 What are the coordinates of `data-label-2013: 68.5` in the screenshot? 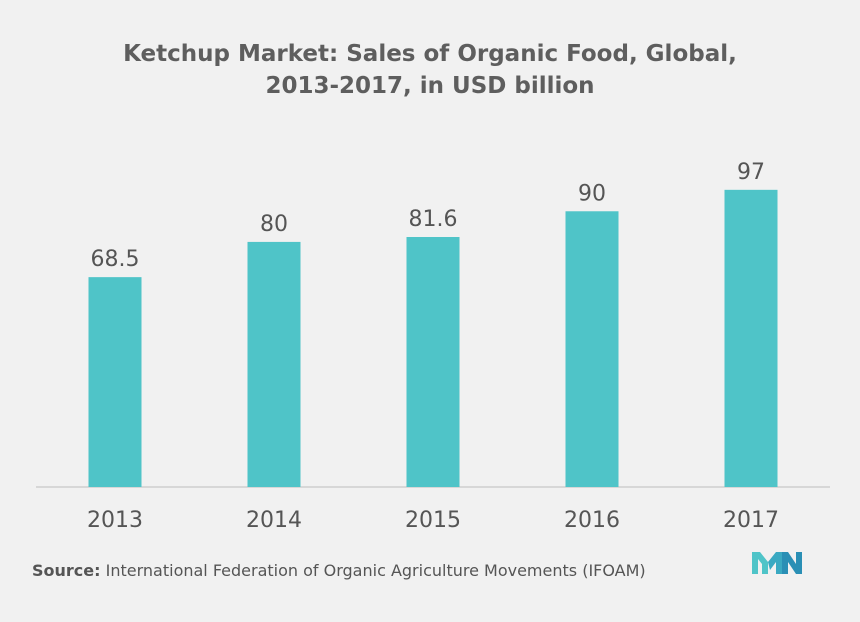 It's located at (115, 259).